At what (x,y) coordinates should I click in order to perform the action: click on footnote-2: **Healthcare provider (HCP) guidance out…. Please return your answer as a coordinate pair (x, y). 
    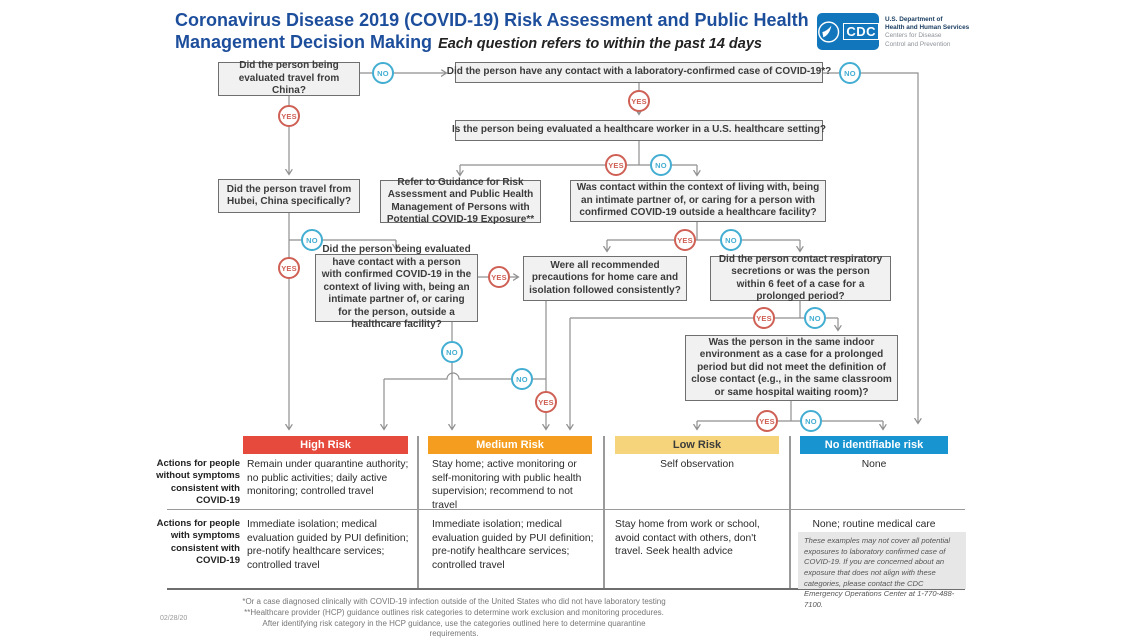
    Looking at the image, I should click on (454, 623).